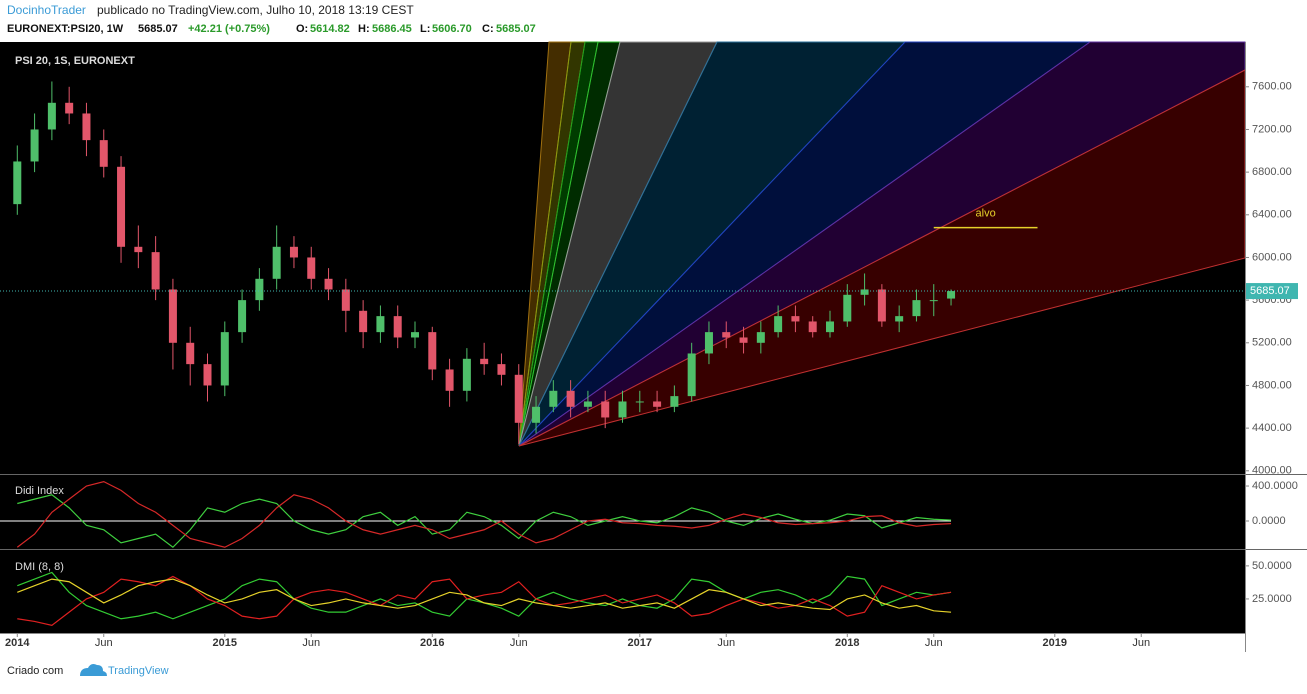 The image size is (1307, 694). What do you see at coordinates (452, 29) in the screenshot?
I see `value: 5606.70` at bounding box center [452, 29].